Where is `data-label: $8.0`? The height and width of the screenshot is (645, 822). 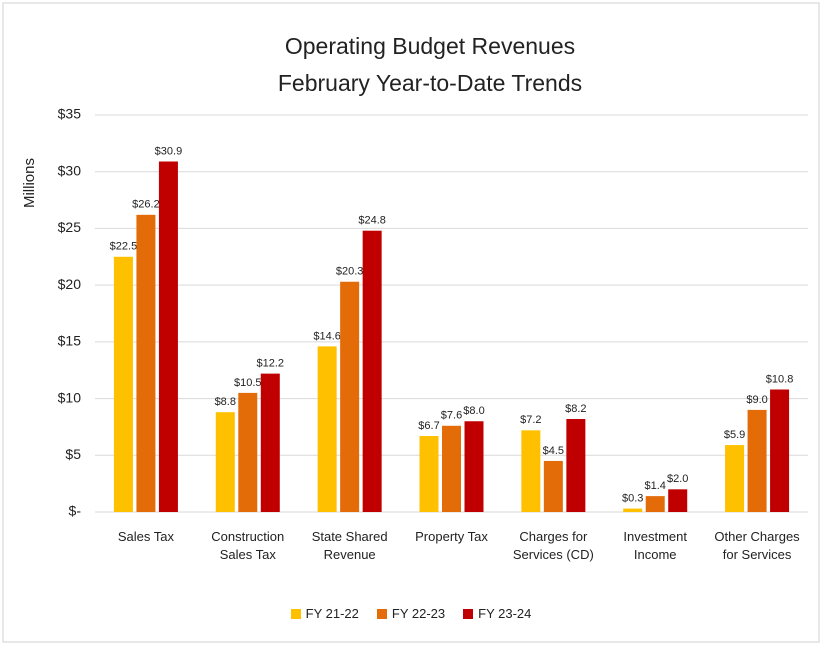
data-label: $8.0 is located at coordinates (473, 411).